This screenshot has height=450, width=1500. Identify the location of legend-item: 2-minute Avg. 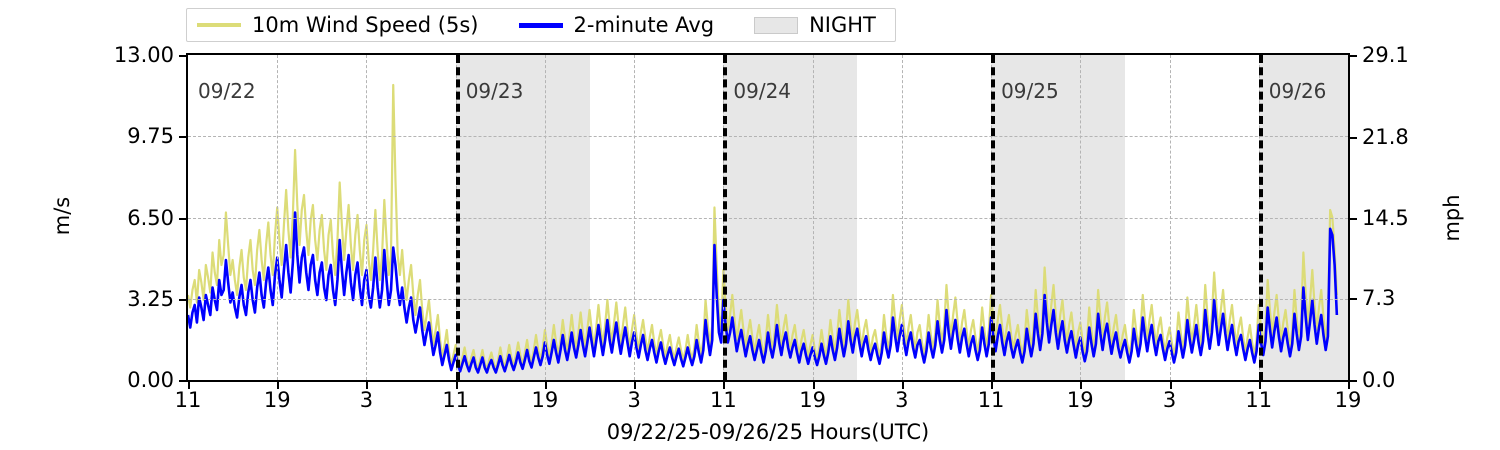
(616, 25).